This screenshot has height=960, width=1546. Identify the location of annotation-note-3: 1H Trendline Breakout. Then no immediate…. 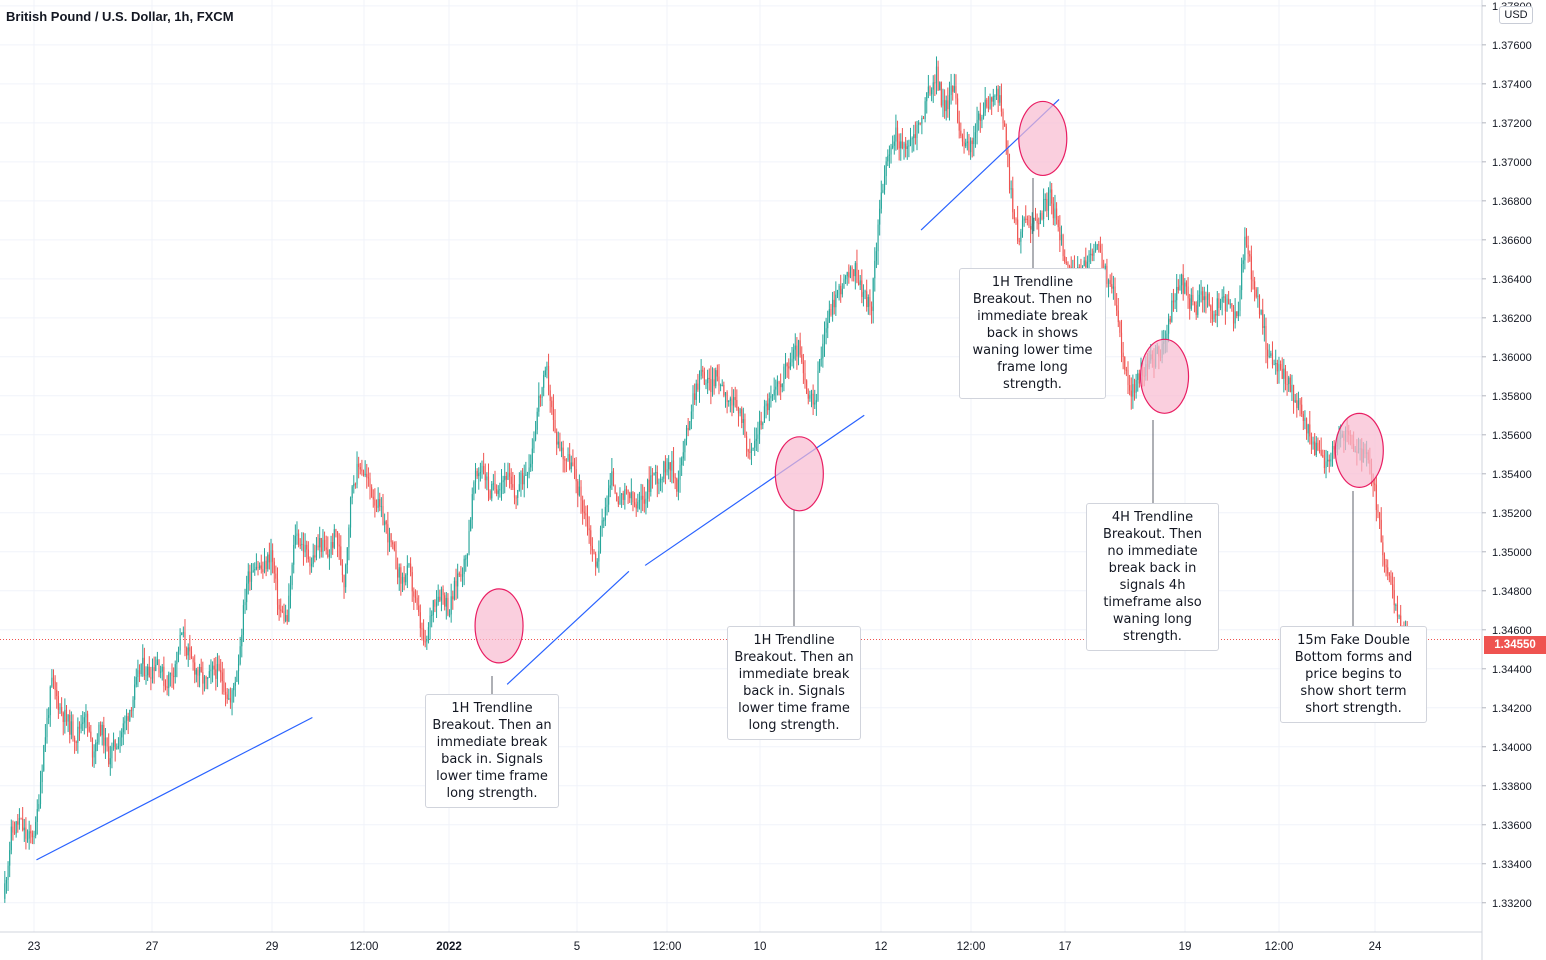
(1032, 333).